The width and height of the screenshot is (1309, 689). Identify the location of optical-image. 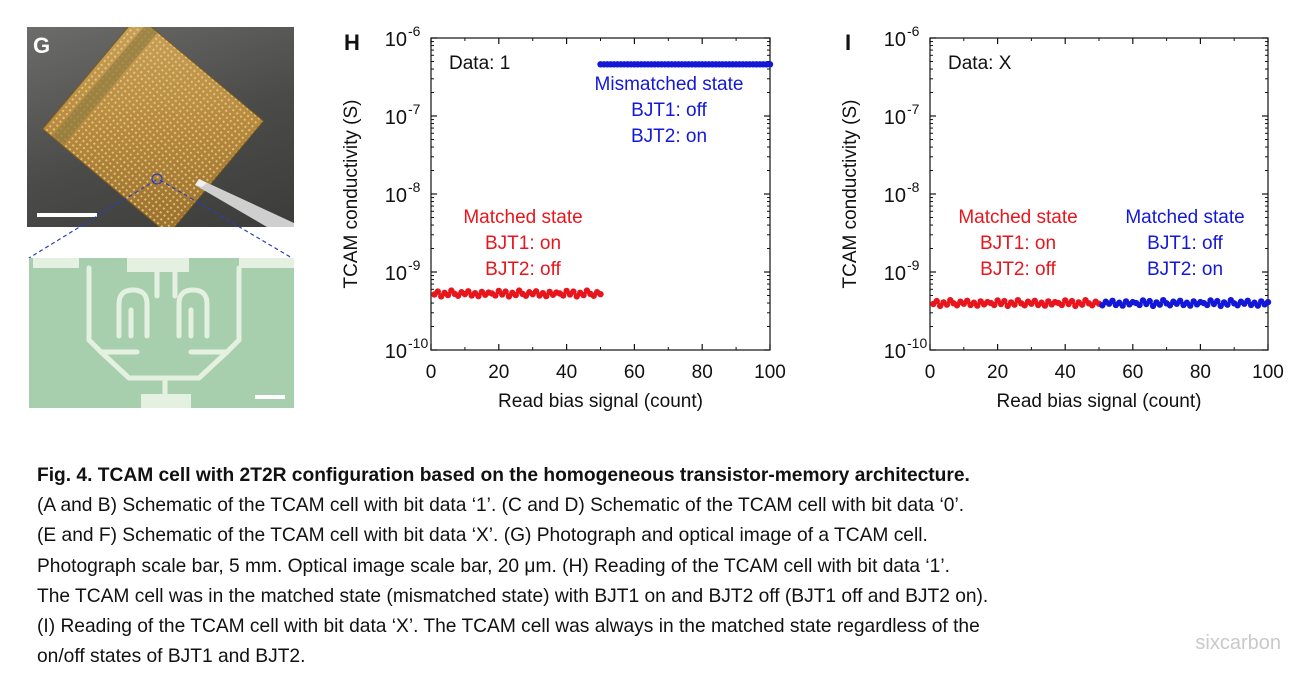
(161, 333).